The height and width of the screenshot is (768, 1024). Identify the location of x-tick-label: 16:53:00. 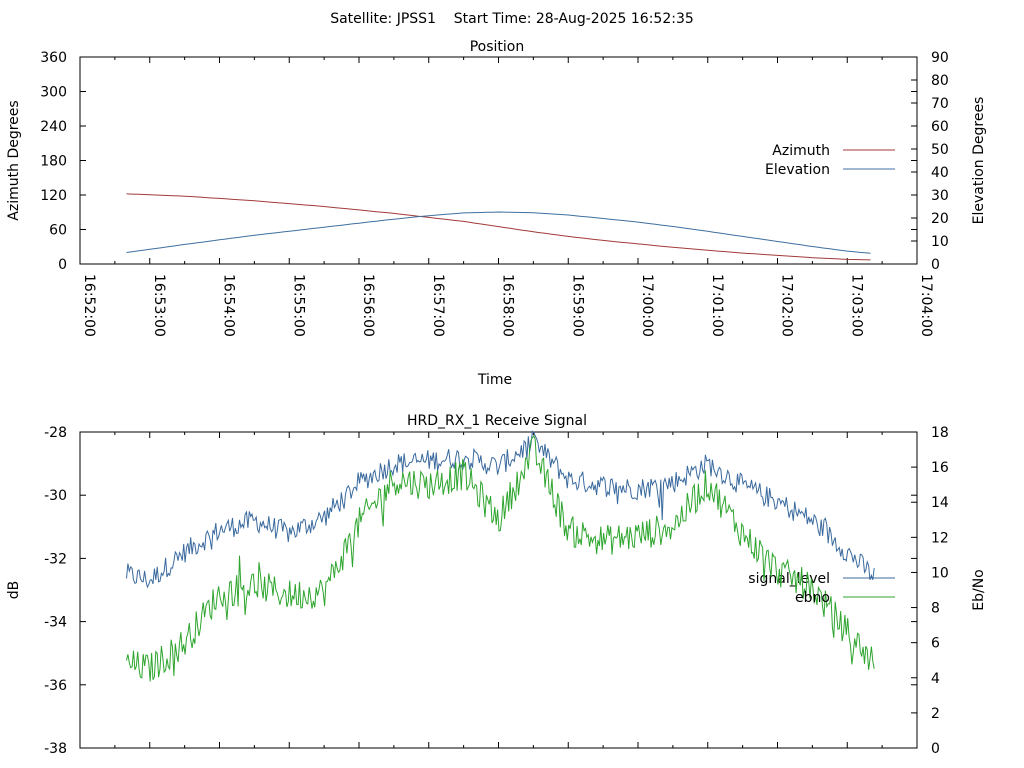
(159, 305).